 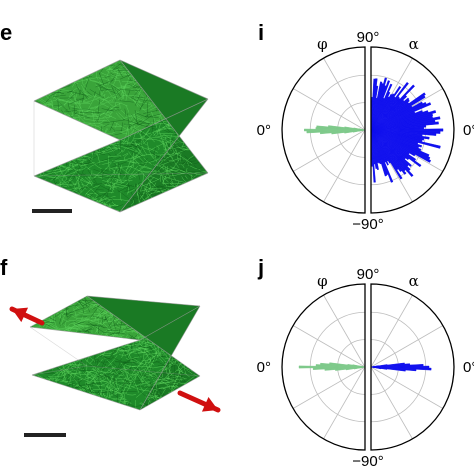 What do you see at coordinates (6, 32) in the screenshot?
I see `panel-letter-e: e` at bounding box center [6, 32].